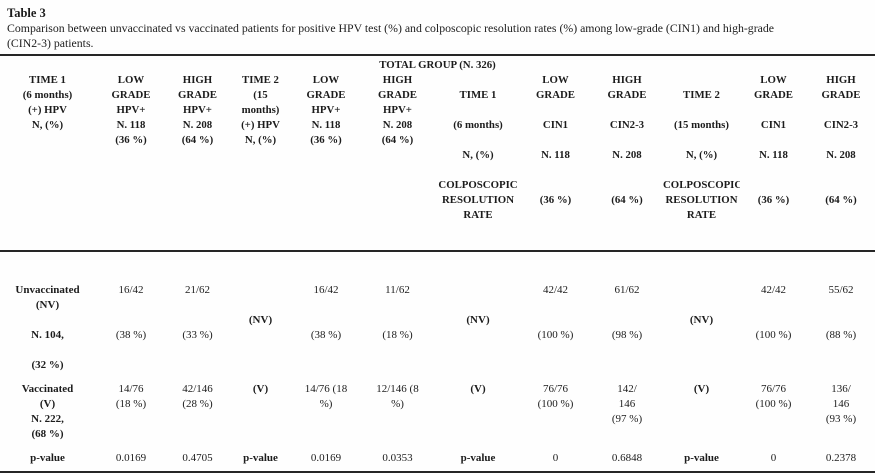 The height and width of the screenshot is (475, 875). I want to click on table-cell: 11/62 (18 %), so click(397, 312).